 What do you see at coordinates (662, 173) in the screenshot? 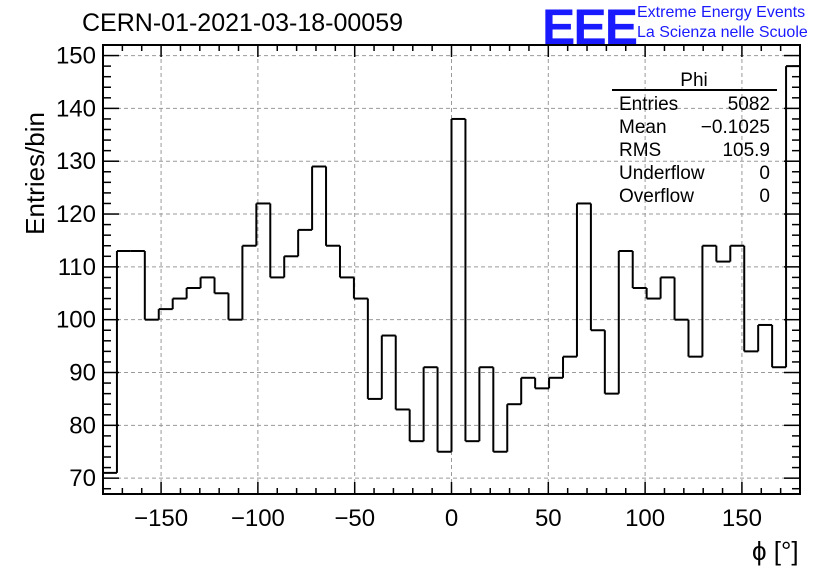
I see `stats-label: Underflow` at bounding box center [662, 173].